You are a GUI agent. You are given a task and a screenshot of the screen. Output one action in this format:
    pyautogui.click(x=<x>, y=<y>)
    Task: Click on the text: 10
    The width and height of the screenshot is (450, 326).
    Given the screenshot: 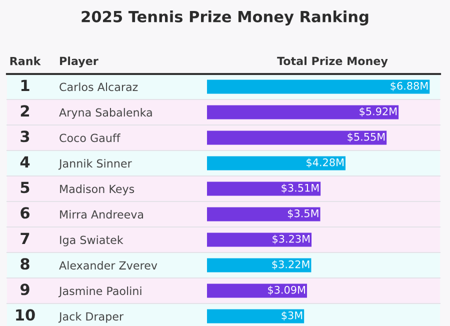 What is the action you would take?
    pyautogui.click(x=25, y=315)
    